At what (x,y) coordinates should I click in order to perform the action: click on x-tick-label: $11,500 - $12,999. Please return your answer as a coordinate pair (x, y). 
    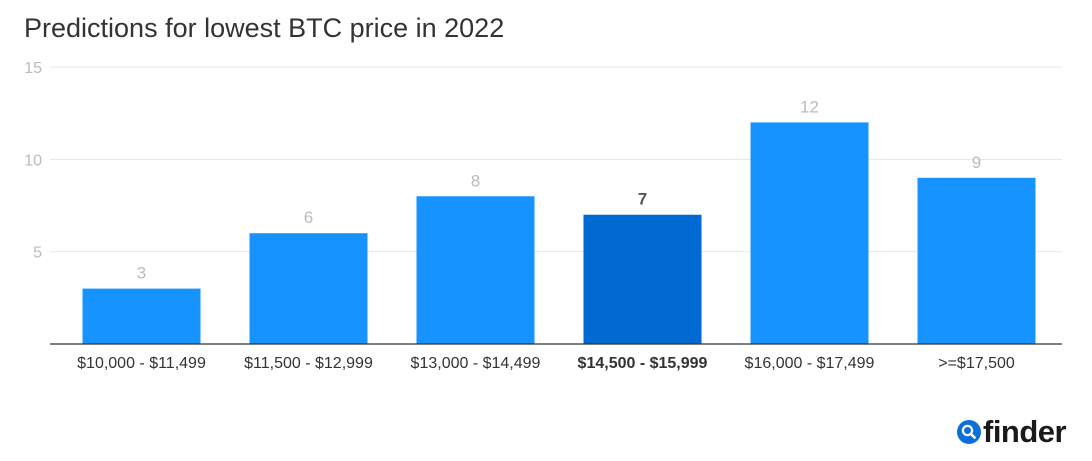
    Looking at the image, I should click on (308, 363).